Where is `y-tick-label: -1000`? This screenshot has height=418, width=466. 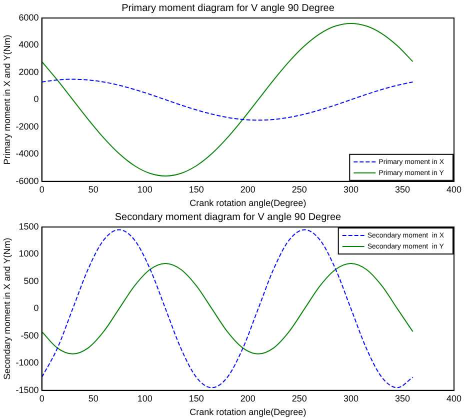 y-tick-label: -1000 is located at coordinates (27, 363).